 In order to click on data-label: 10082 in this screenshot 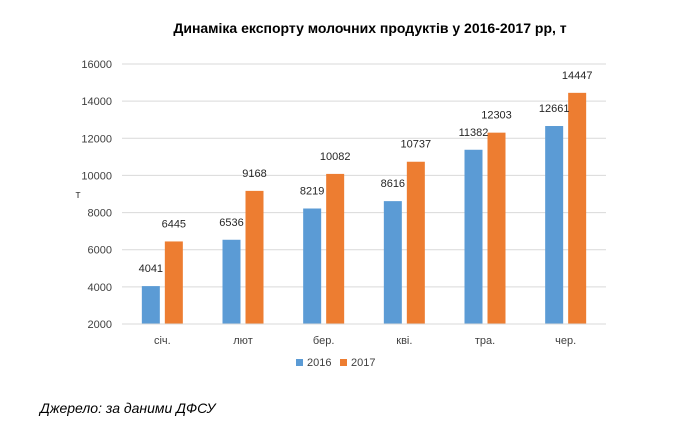, I will do `click(335, 157)`.